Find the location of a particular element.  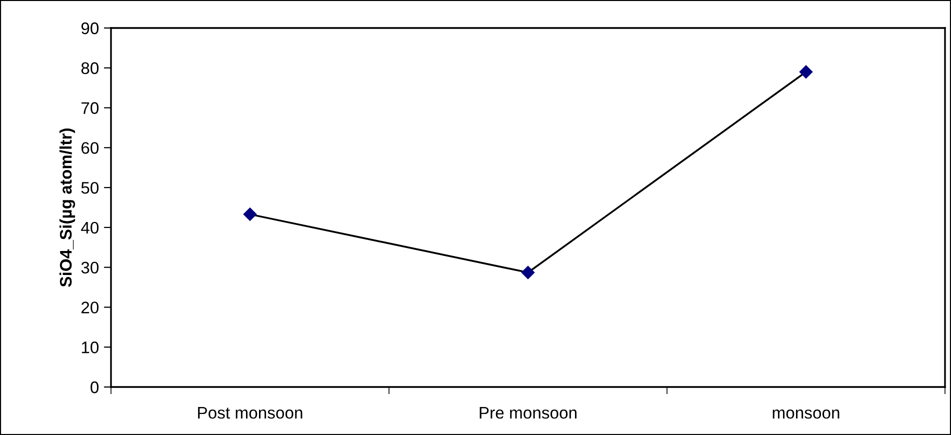

y-tick-label: 0 is located at coordinates (94, 387).